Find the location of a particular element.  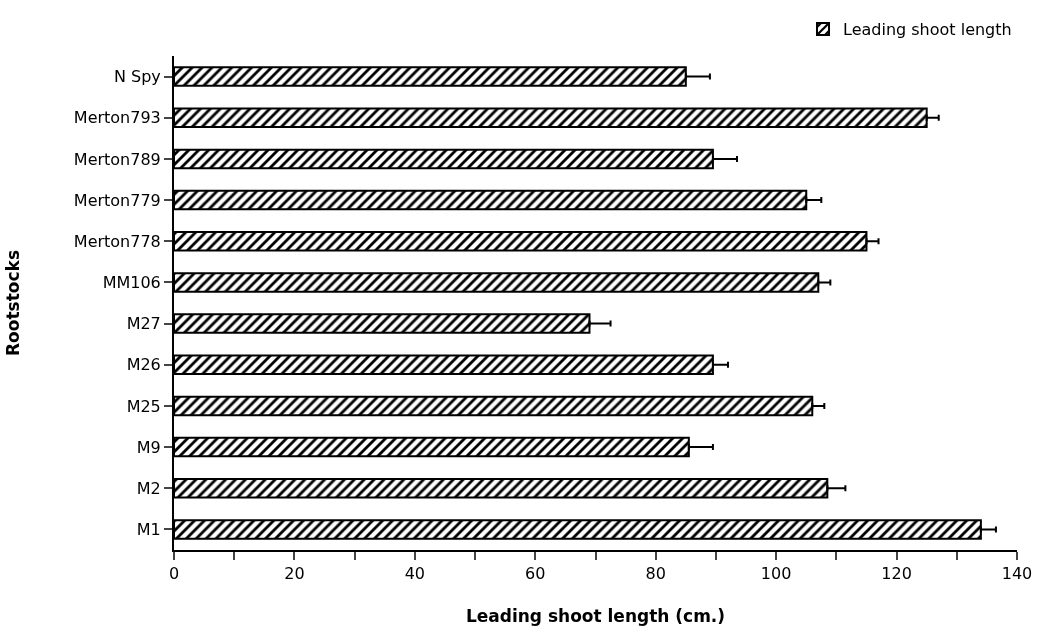

text: Leading shoot length is located at coordinates (927, 30).